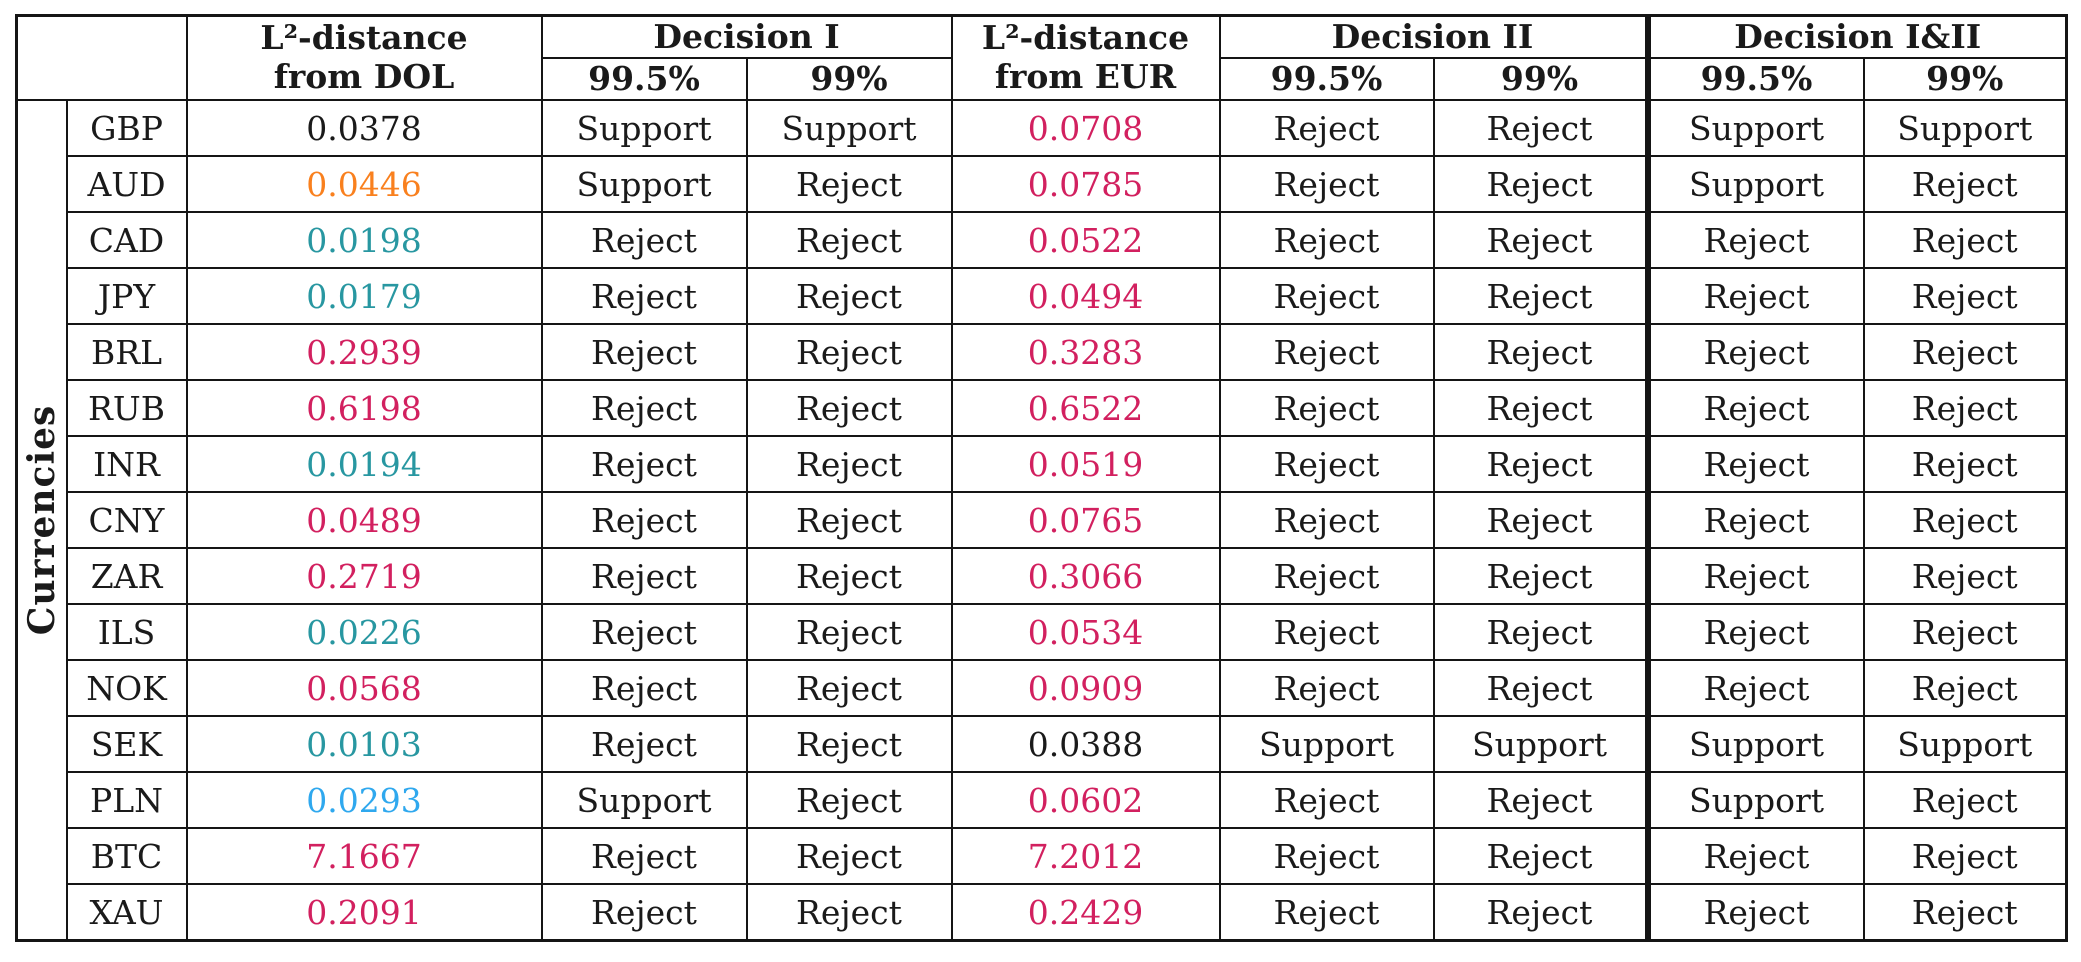 The height and width of the screenshot is (962, 2081). Describe the element at coordinates (1965, 744) in the screenshot. I see `decision1and2-99-value-cell: Support` at that location.